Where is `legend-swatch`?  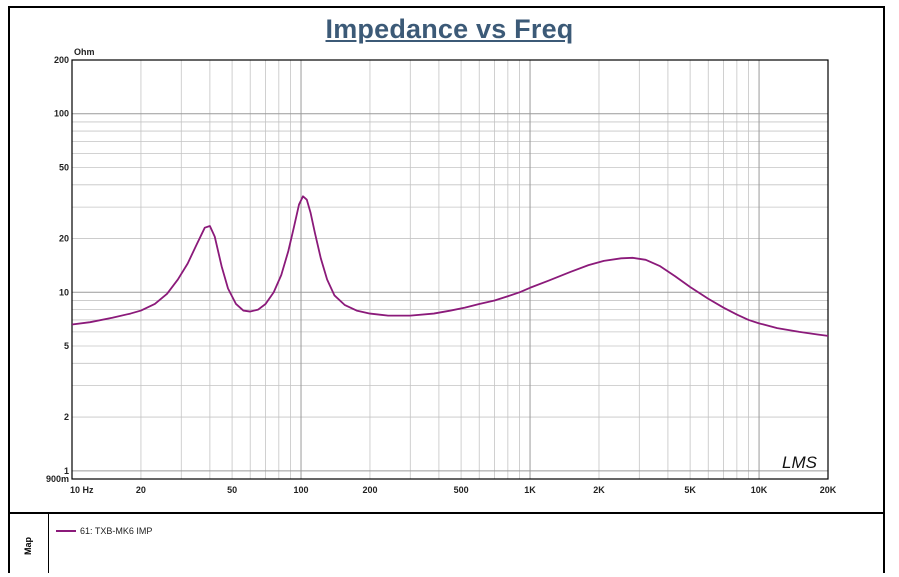
legend-swatch is located at coordinates (66, 531).